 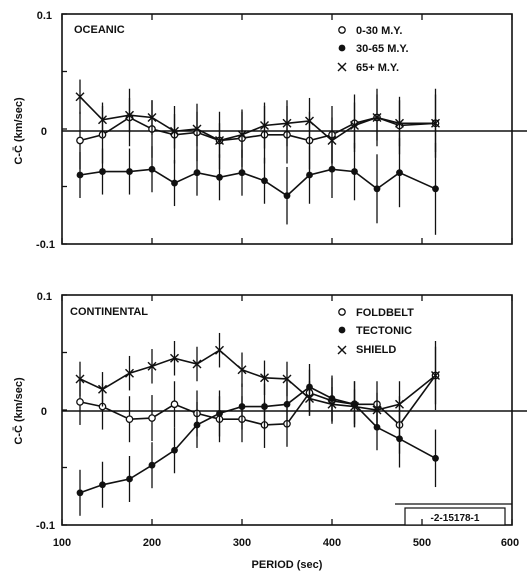 What do you see at coordinates (332, 543) in the screenshot?
I see `x-tick-label: 400` at bounding box center [332, 543].